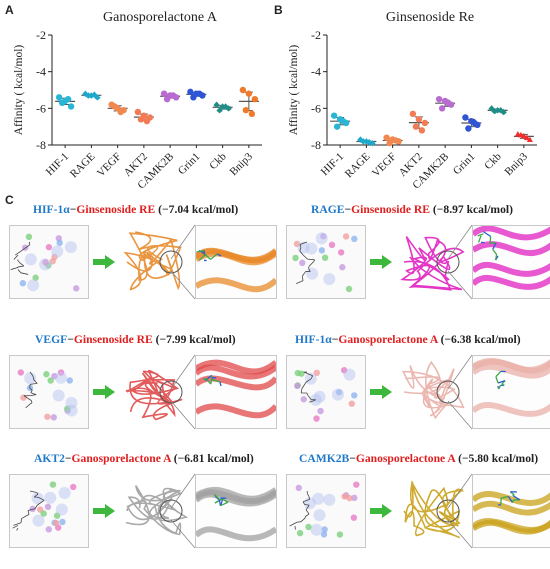  What do you see at coordinates (294, 90) in the screenshot?
I see `y-axis-label: Affinity ( kcal/mol)` at bounding box center [294, 90].